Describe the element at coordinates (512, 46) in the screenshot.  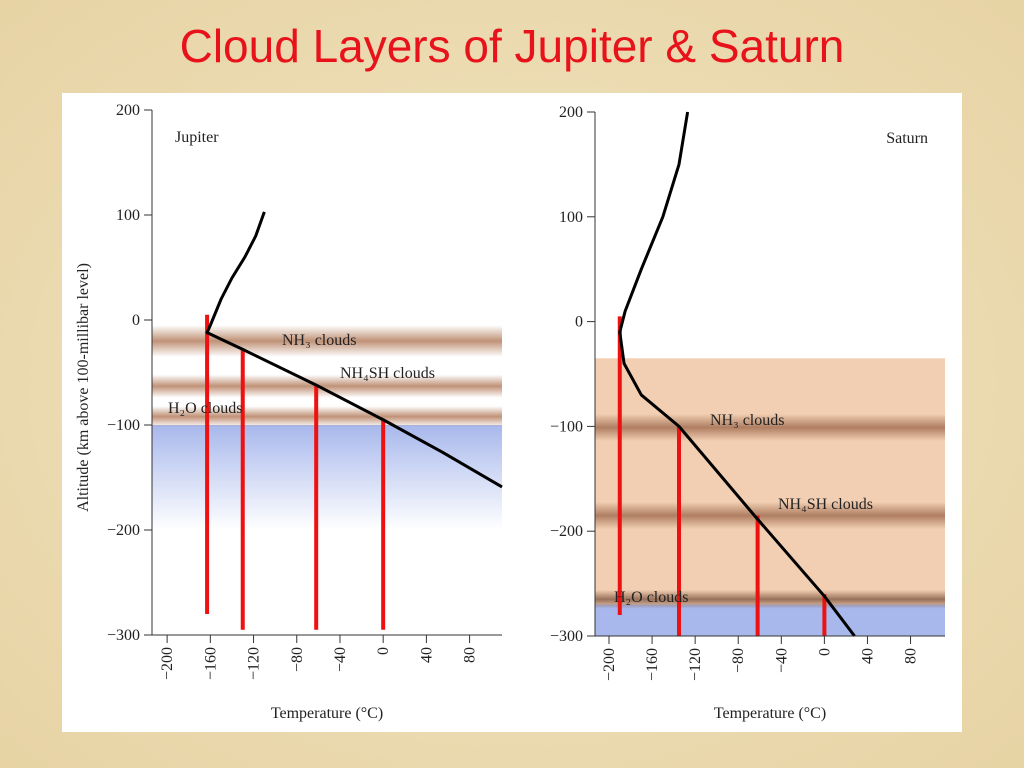
I see `slide-title: Cloud Layers of Jupiter & Saturn` at that location.